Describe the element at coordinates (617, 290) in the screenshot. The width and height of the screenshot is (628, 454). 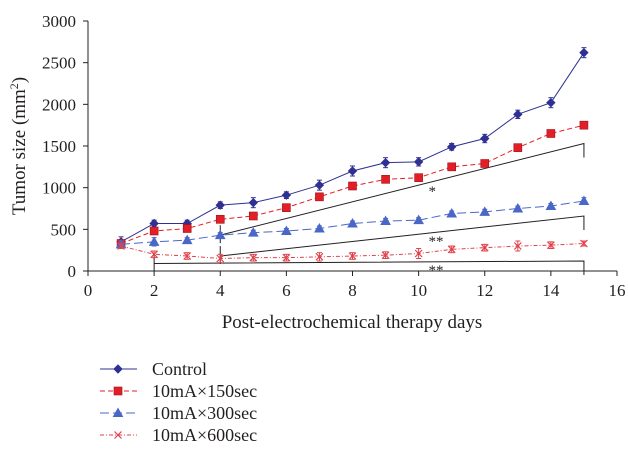
I see `x-tick-label: 16` at that location.